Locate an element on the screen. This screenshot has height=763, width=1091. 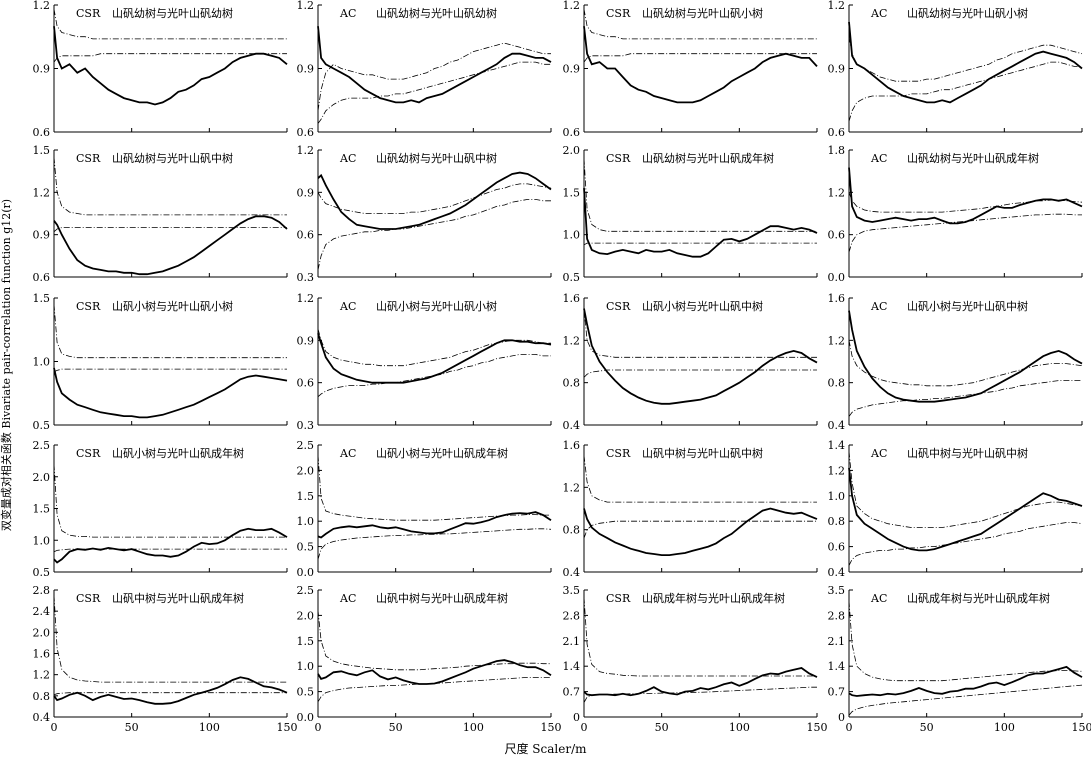
panel-9-y-tick-label: 0.5 is located at coordinates (42, 425).